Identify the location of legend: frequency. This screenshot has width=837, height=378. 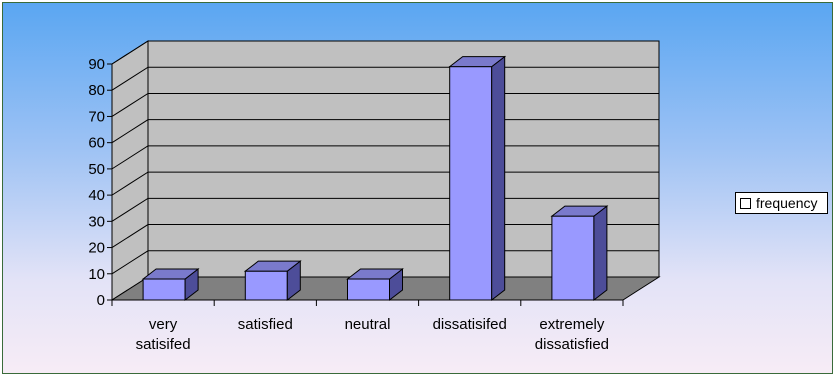
(781, 203).